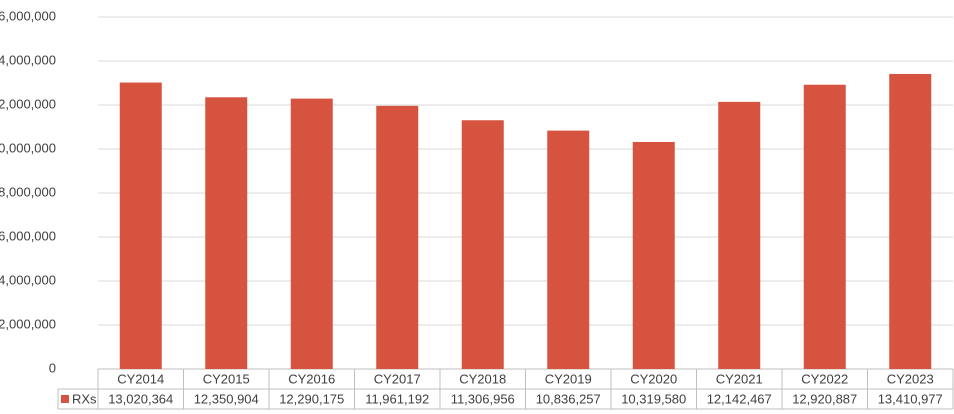 This screenshot has width=954, height=414. I want to click on table-value: 13,020,364, so click(140, 398).